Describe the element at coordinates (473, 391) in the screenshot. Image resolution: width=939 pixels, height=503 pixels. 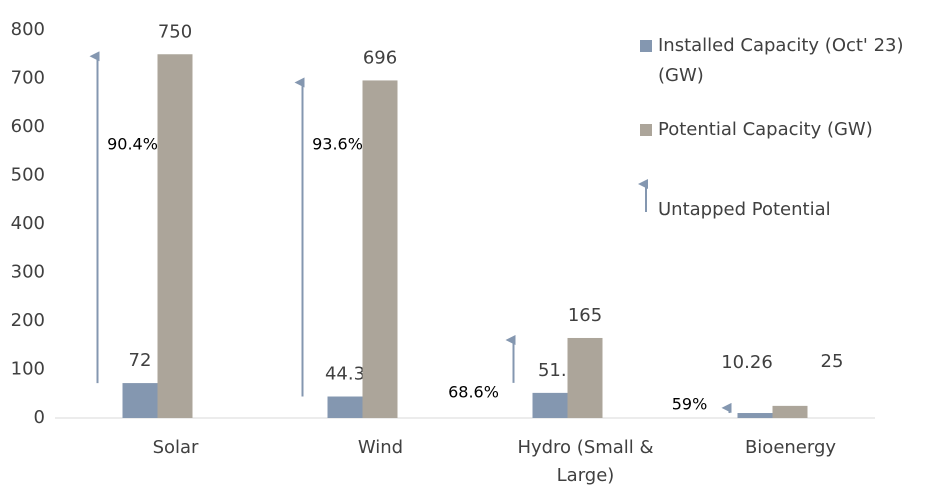
I see `untapped-label: 68.6%` at that location.